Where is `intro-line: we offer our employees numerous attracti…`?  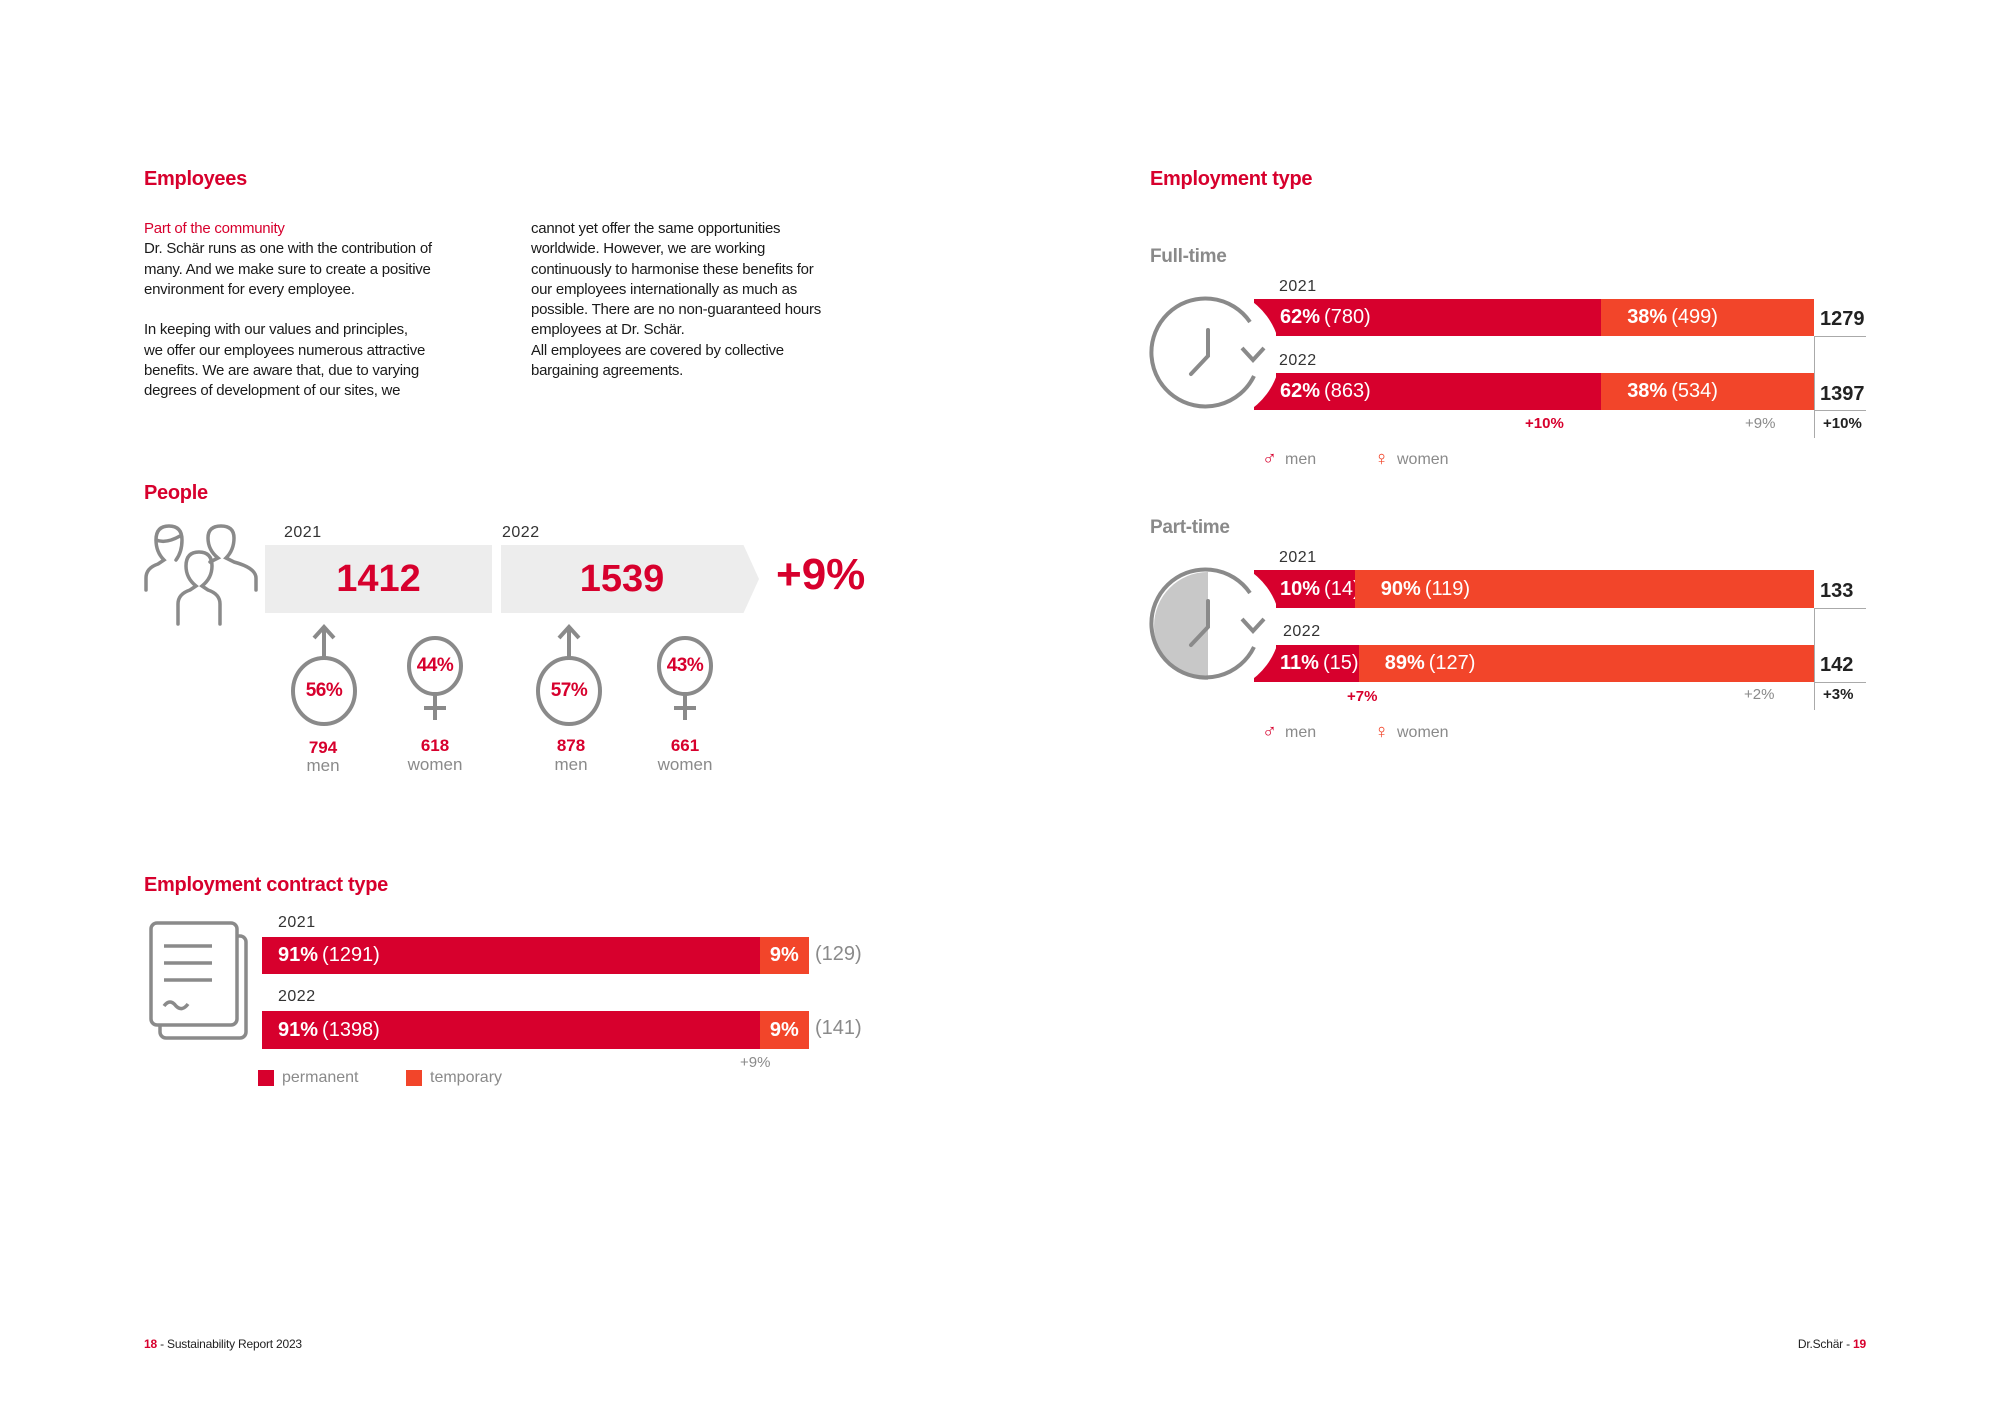
intro-line: we offer our employees numerous attracti… is located at coordinates (285, 350).